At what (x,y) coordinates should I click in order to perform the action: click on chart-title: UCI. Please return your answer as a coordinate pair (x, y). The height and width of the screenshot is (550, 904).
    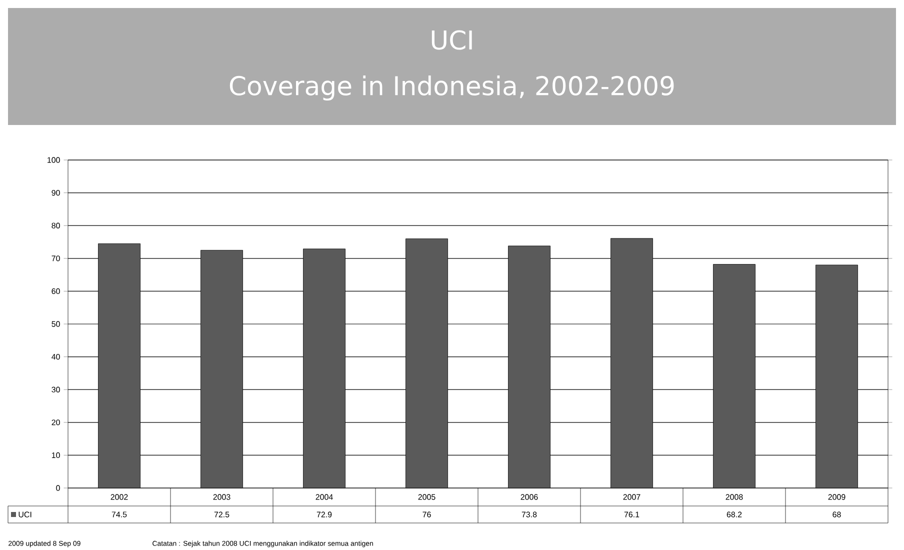
    Looking at the image, I should click on (452, 40).